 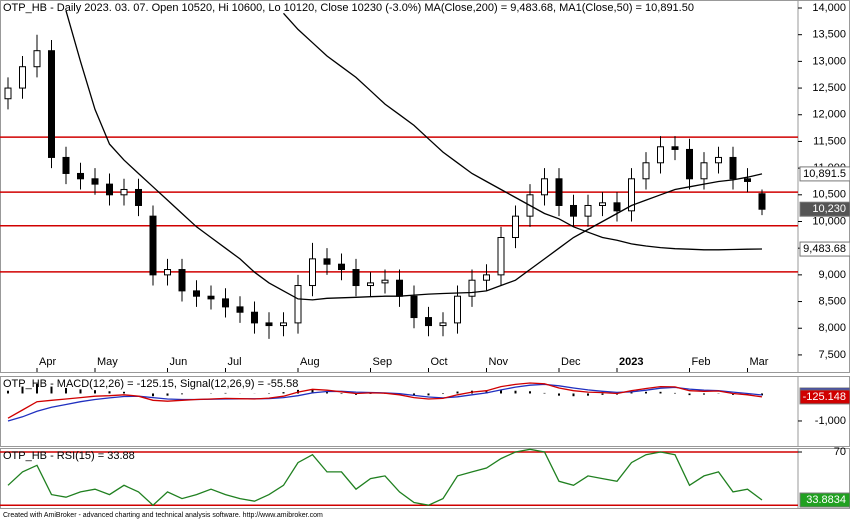 What do you see at coordinates (107, 362) in the screenshot?
I see `x-tick-label: May` at bounding box center [107, 362].